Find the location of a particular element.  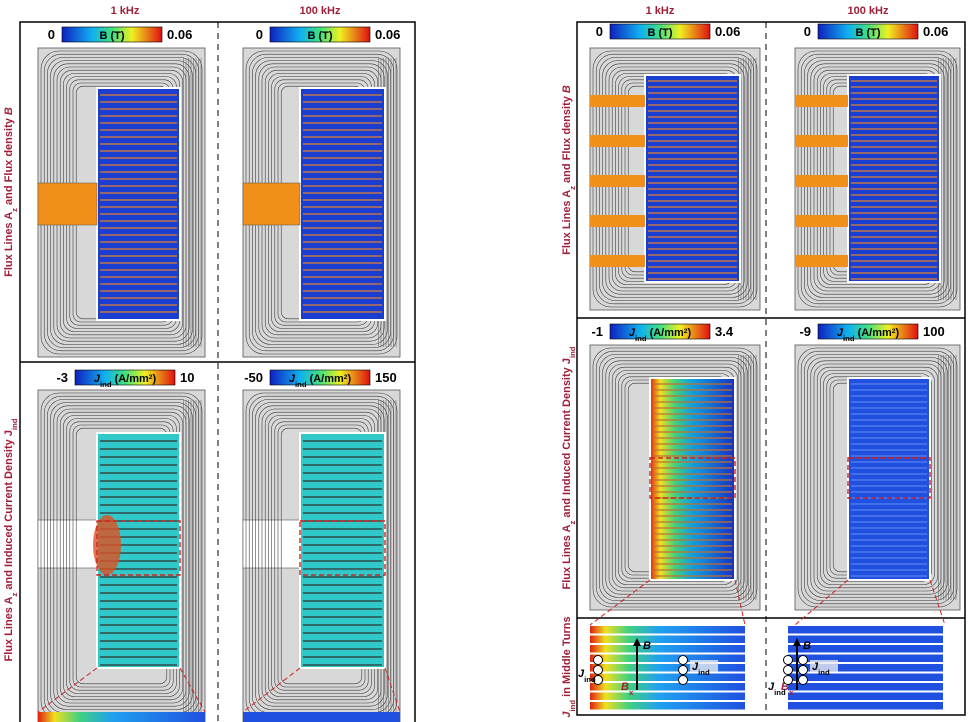

column-header: 100 kHz is located at coordinates (320, 11).